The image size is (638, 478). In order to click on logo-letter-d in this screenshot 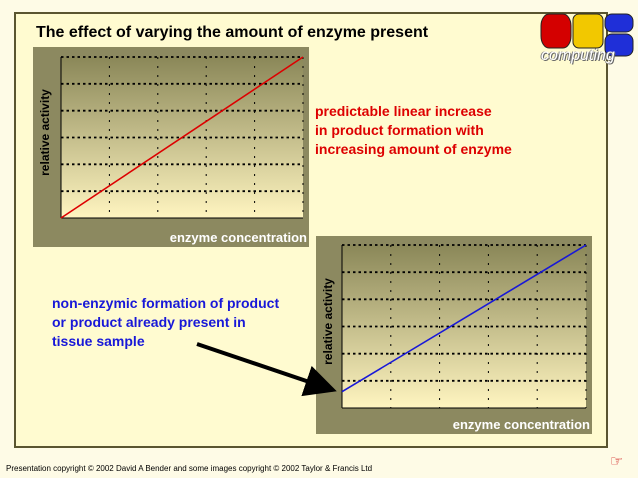, I will do `click(556, 31)`.